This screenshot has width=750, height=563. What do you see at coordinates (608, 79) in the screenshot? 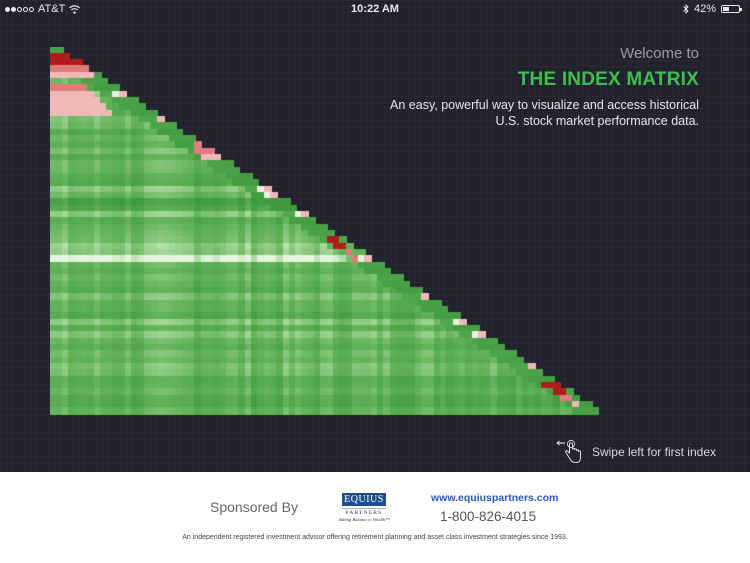
I see `app-title: THE INDEX MATRIX` at bounding box center [608, 79].